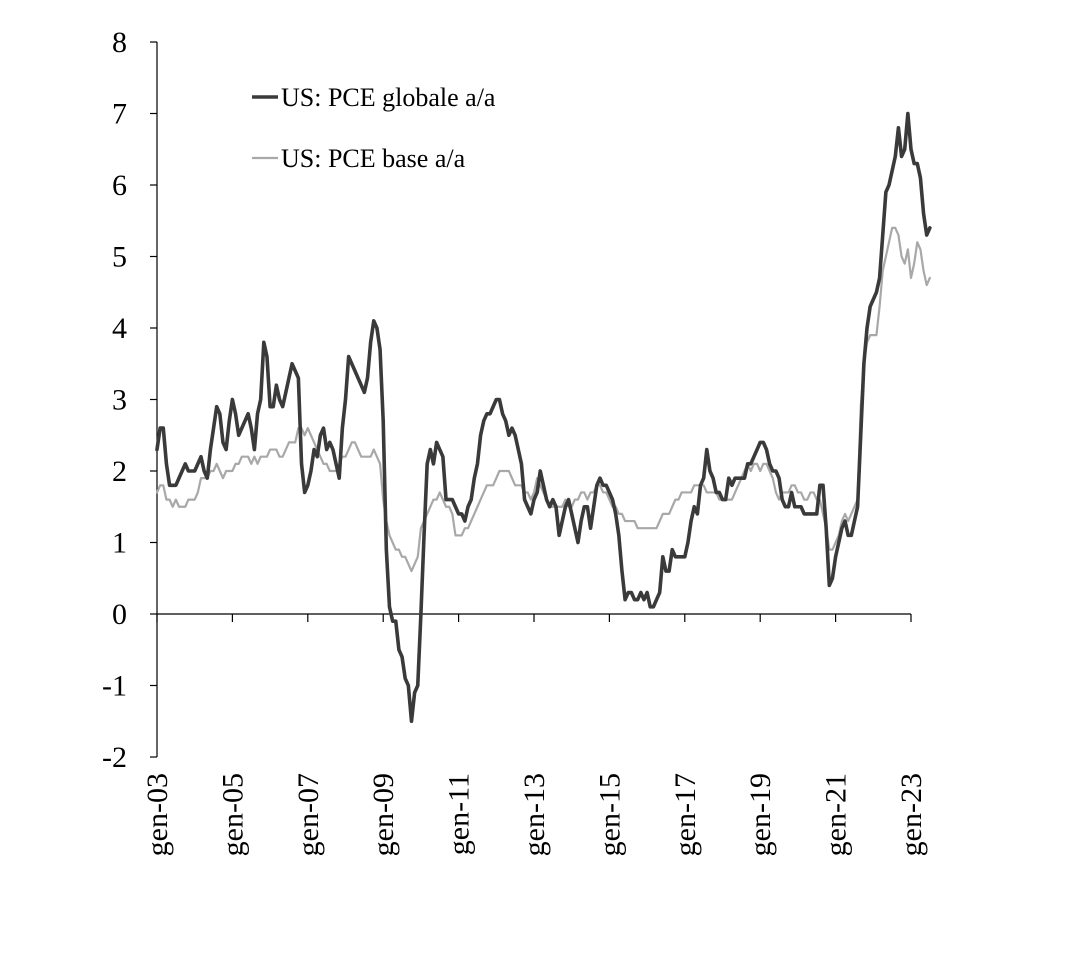  What do you see at coordinates (157, 814) in the screenshot?
I see `x-tick-label: gen-03` at bounding box center [157, 814].